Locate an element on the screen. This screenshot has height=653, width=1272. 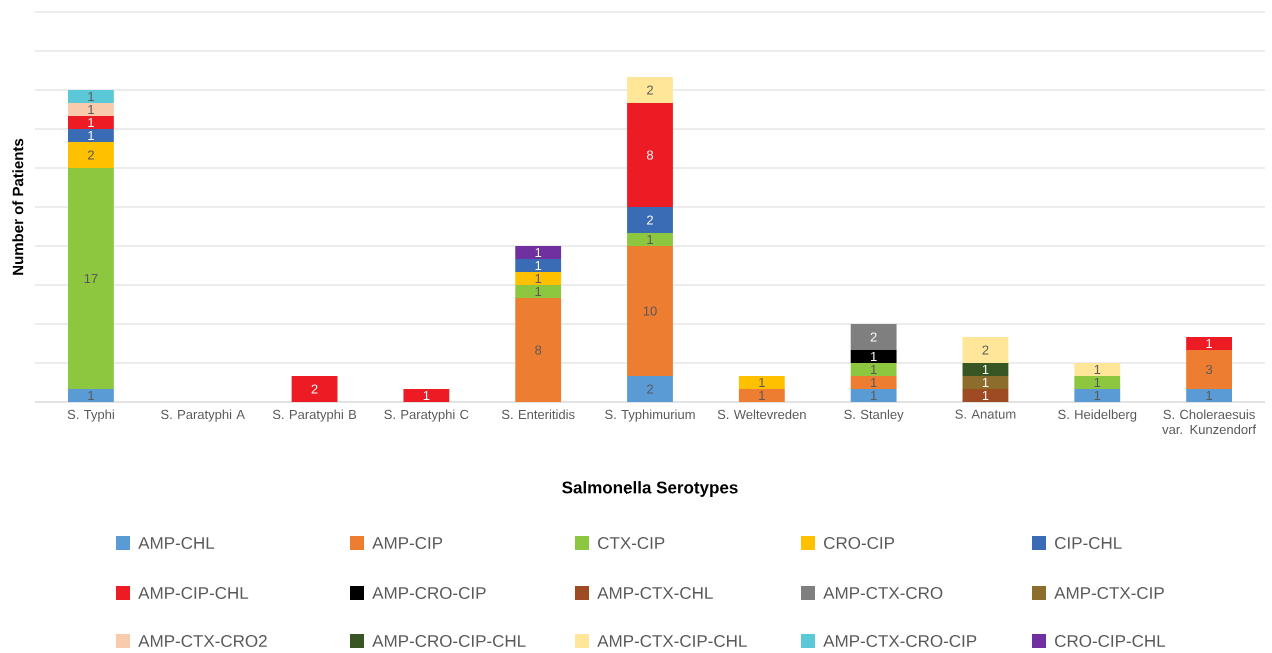
legend-label: AMP-CTX-CHL is located at coordinates (655, 593).